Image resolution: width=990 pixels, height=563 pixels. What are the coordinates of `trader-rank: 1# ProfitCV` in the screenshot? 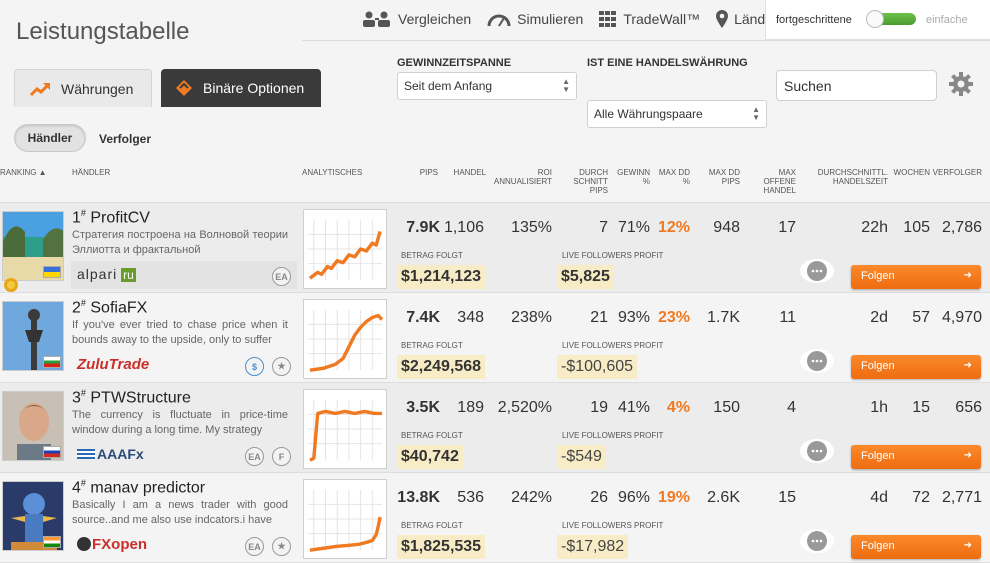 It's located at (111, 217).